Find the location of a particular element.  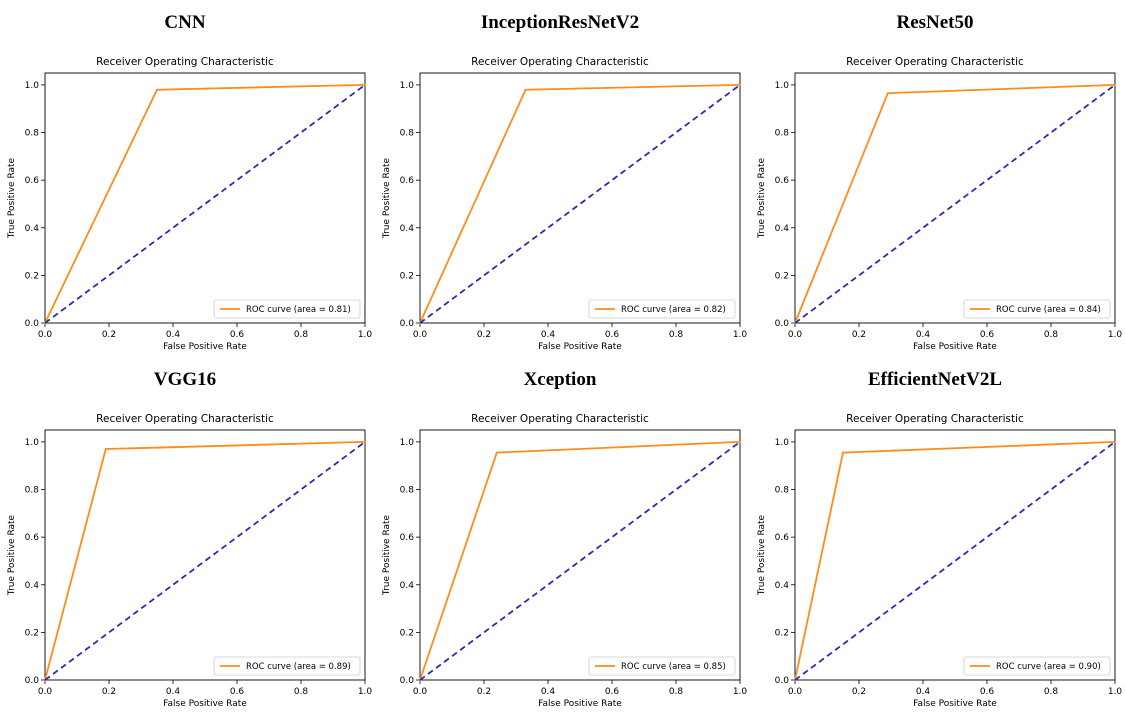

legend: ROC curve (area = 0.90) is located at coordinates (1037, 666).